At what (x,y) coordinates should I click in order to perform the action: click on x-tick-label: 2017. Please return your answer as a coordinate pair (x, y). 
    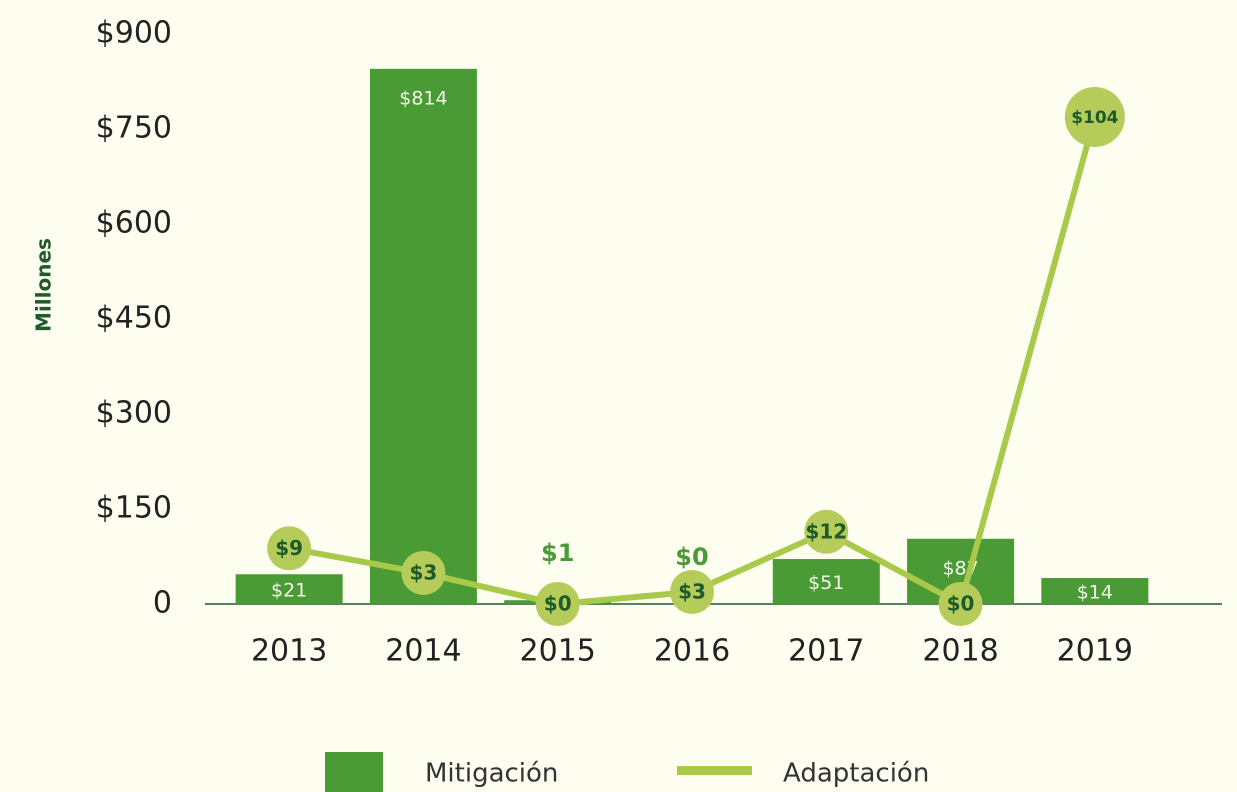
    Looking at the image, I should click on (826, 651).